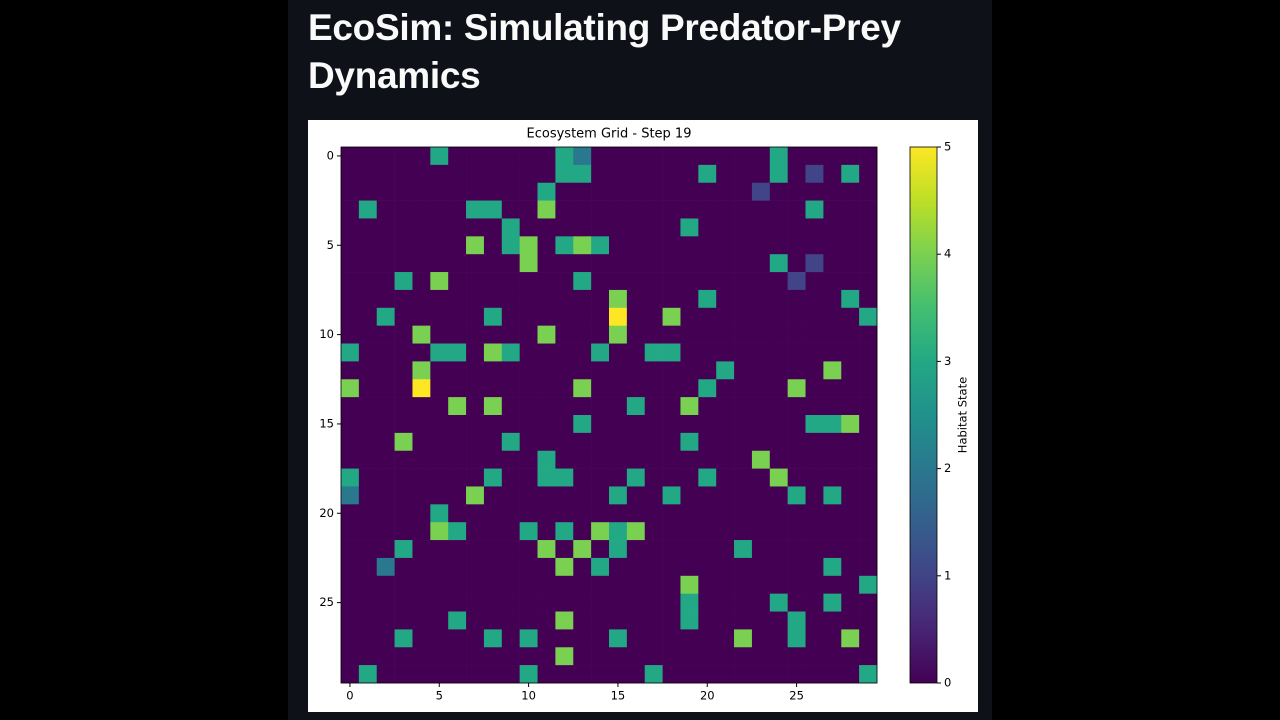 The image size is (1280, 720). I want to click on x-tick-label: 15, so click(618, 696).